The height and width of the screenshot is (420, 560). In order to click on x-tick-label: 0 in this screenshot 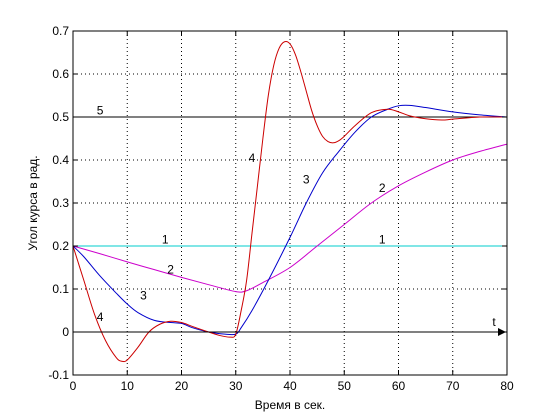, I will do `click(73, 386)`.